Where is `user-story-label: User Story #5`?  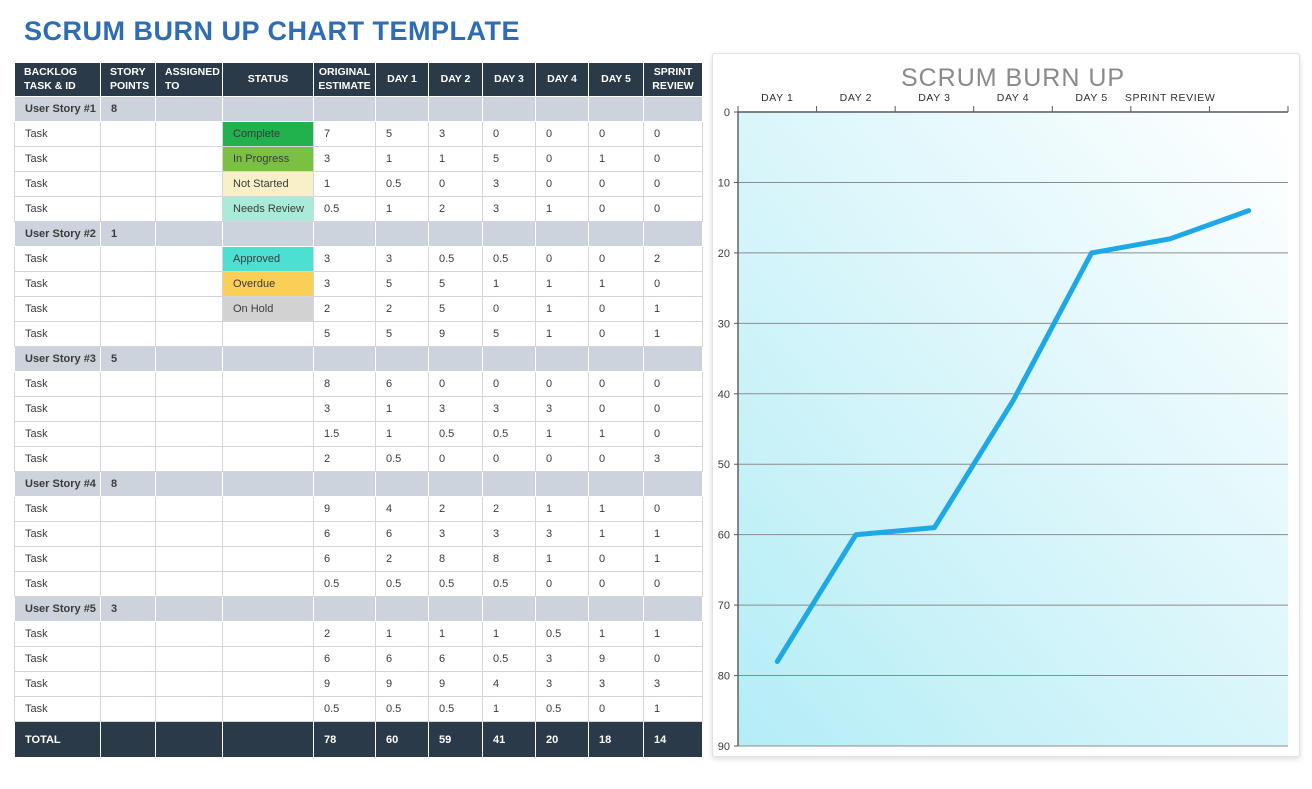
user-story-label: User Story #5 is located at coordinates (57, 609).